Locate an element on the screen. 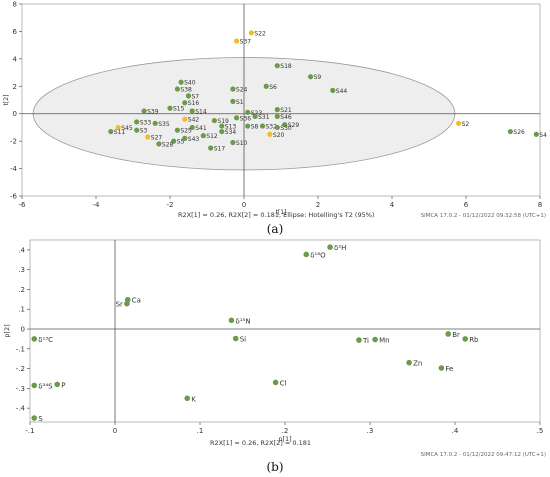 This screenshot has height=477, width=550. score-point-label: S5 is located at coordinates (181, 142).